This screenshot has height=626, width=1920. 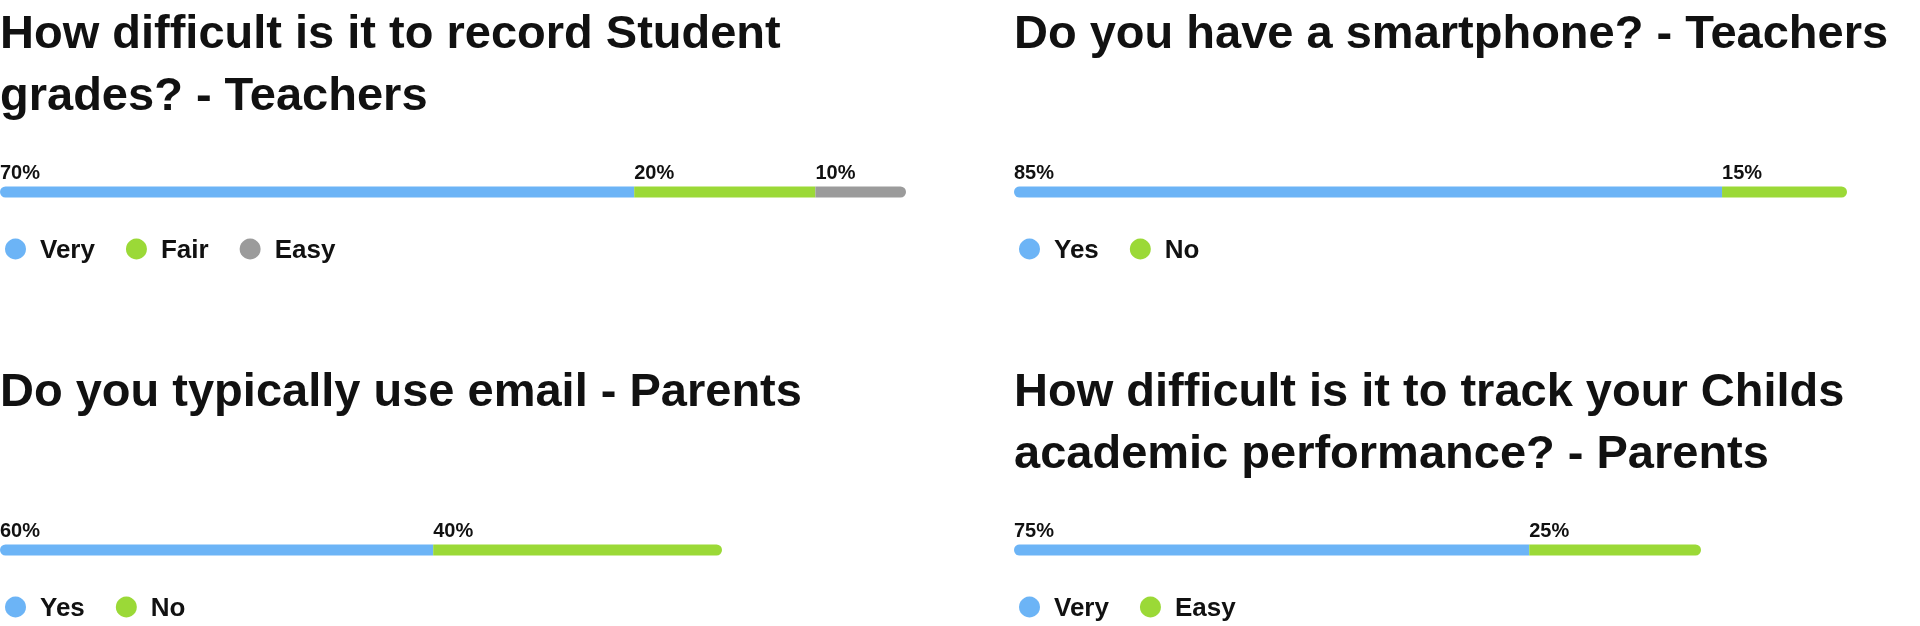 I want to click on legend-label: Fair, so click(x=184, y=249).